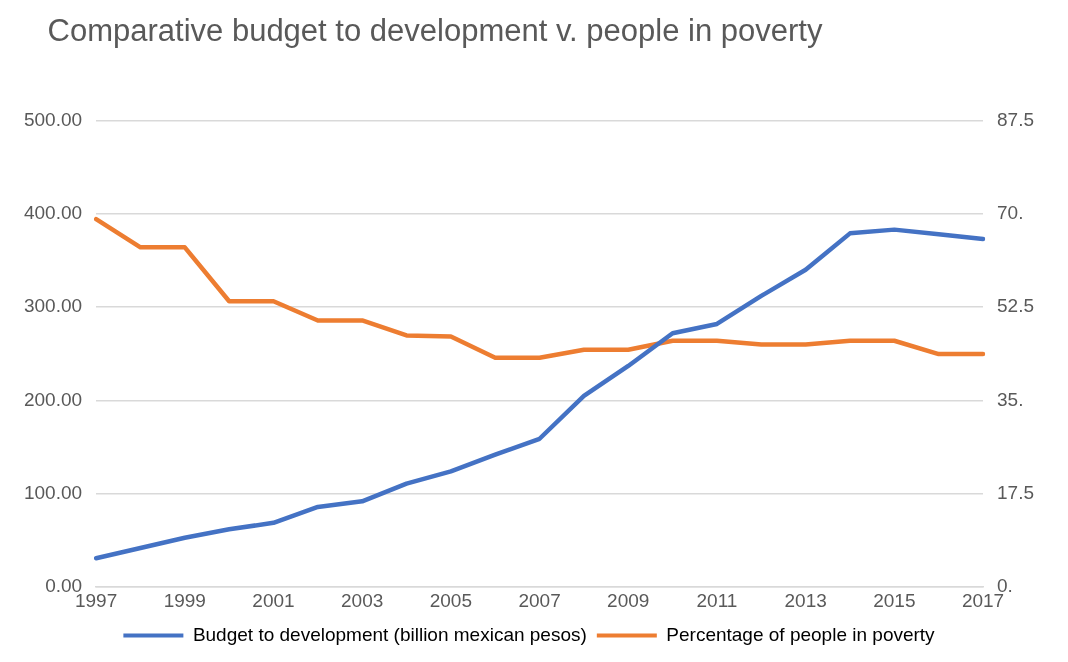  Describe the element at coordinates (273, 600) in the screenshot. I see `x-tick-label: 2001` at that location.